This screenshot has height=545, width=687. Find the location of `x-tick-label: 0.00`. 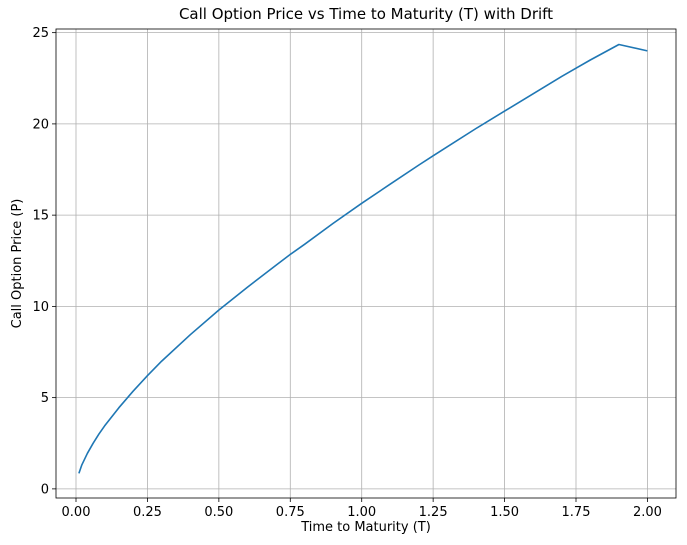

x-tick-label: 0.00 is located at coordinates (76, 512).